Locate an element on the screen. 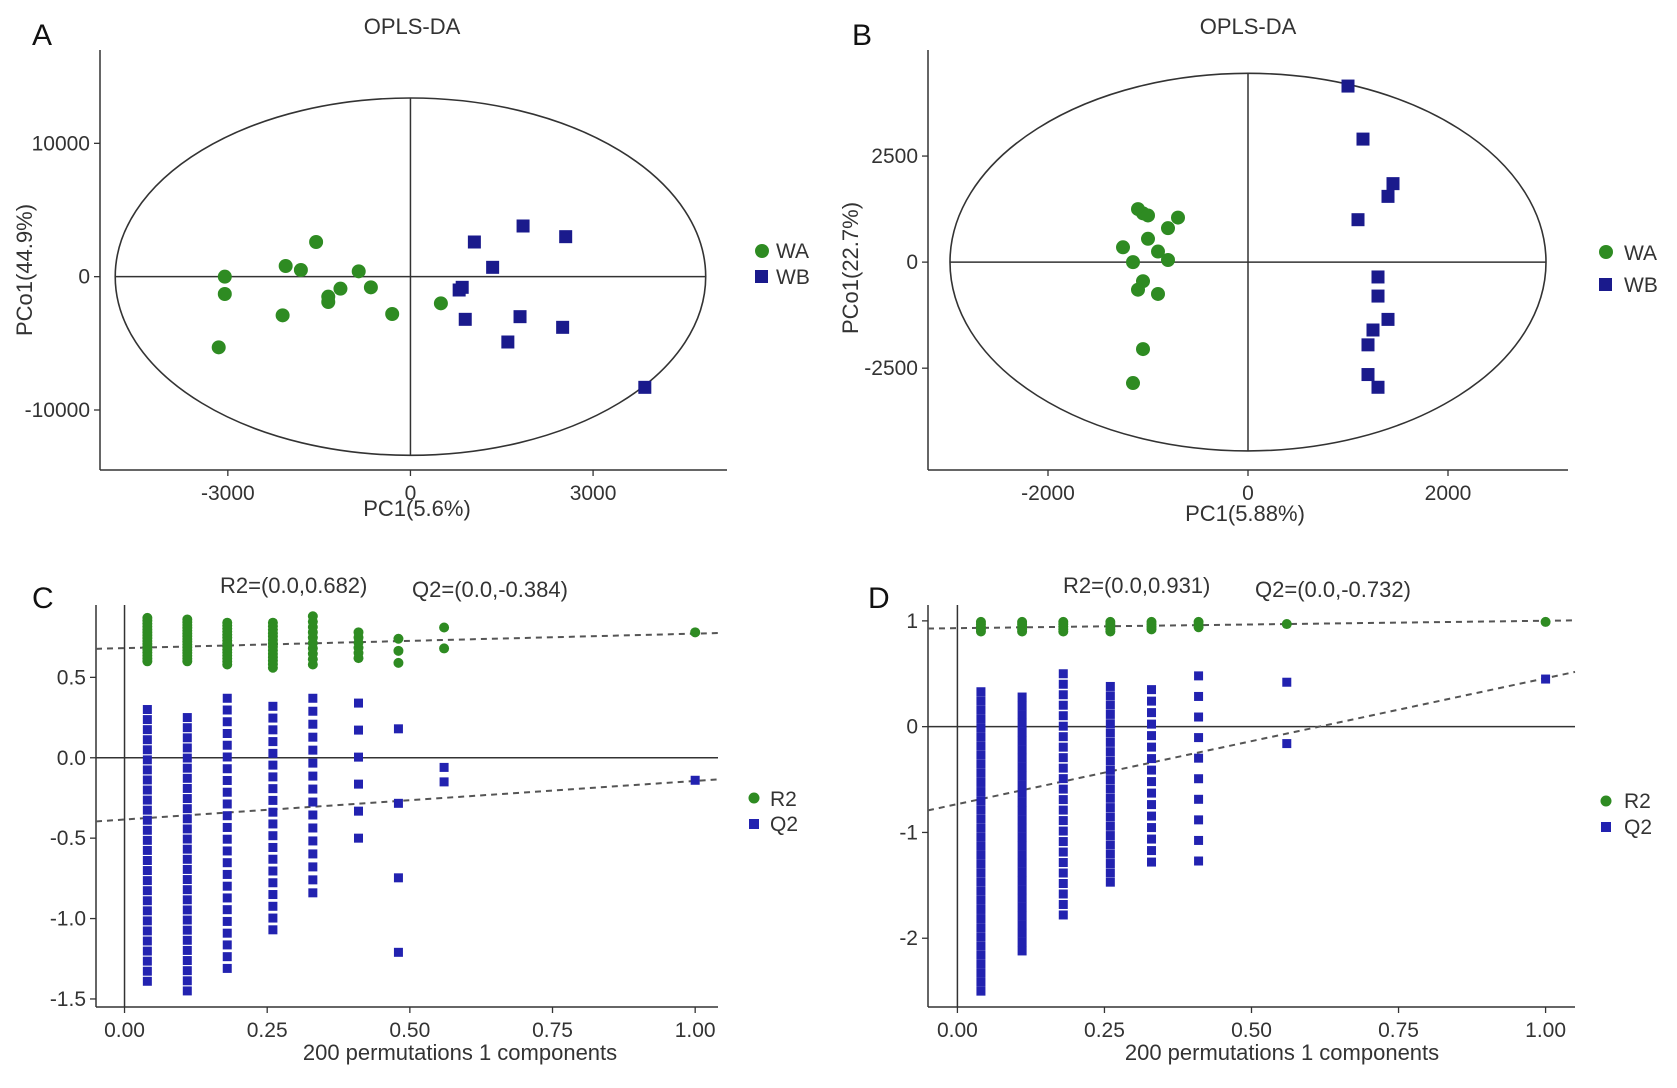 This screenshot has height=1088, width=1677. panel-c-q2-annotation: Q2=(0.0,-0.384) is located at coordinates (490, 589).